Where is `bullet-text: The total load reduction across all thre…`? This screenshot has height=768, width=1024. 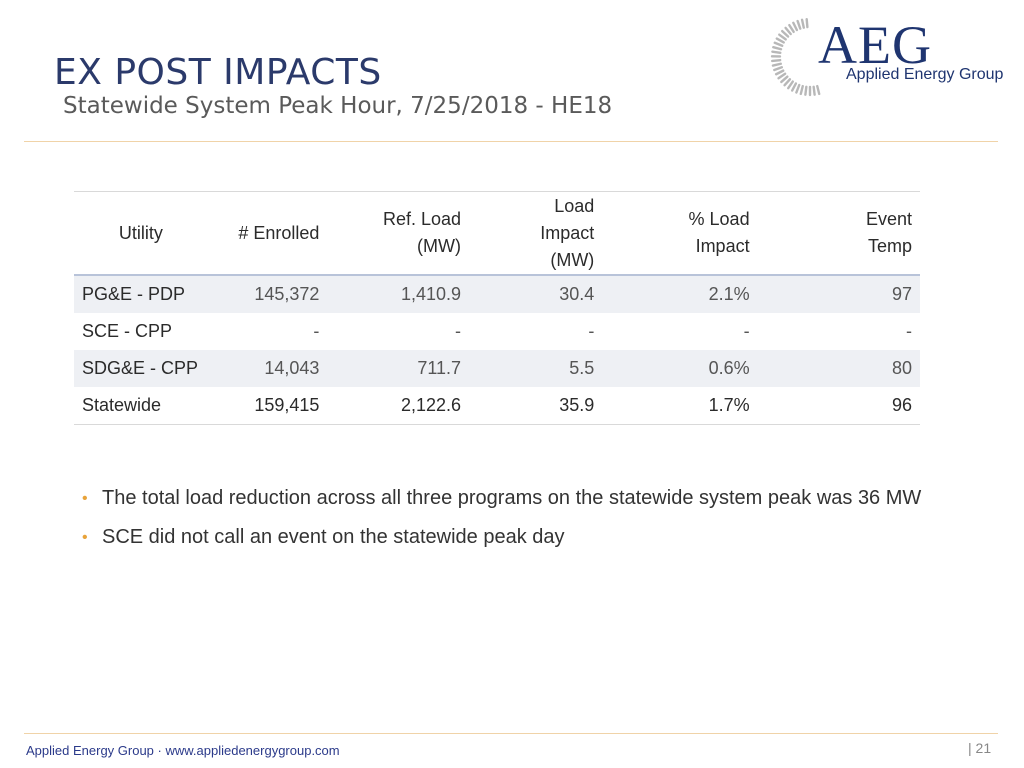
bullet-text: The total load reduction across all thre… is located at coordinates (512, 498).